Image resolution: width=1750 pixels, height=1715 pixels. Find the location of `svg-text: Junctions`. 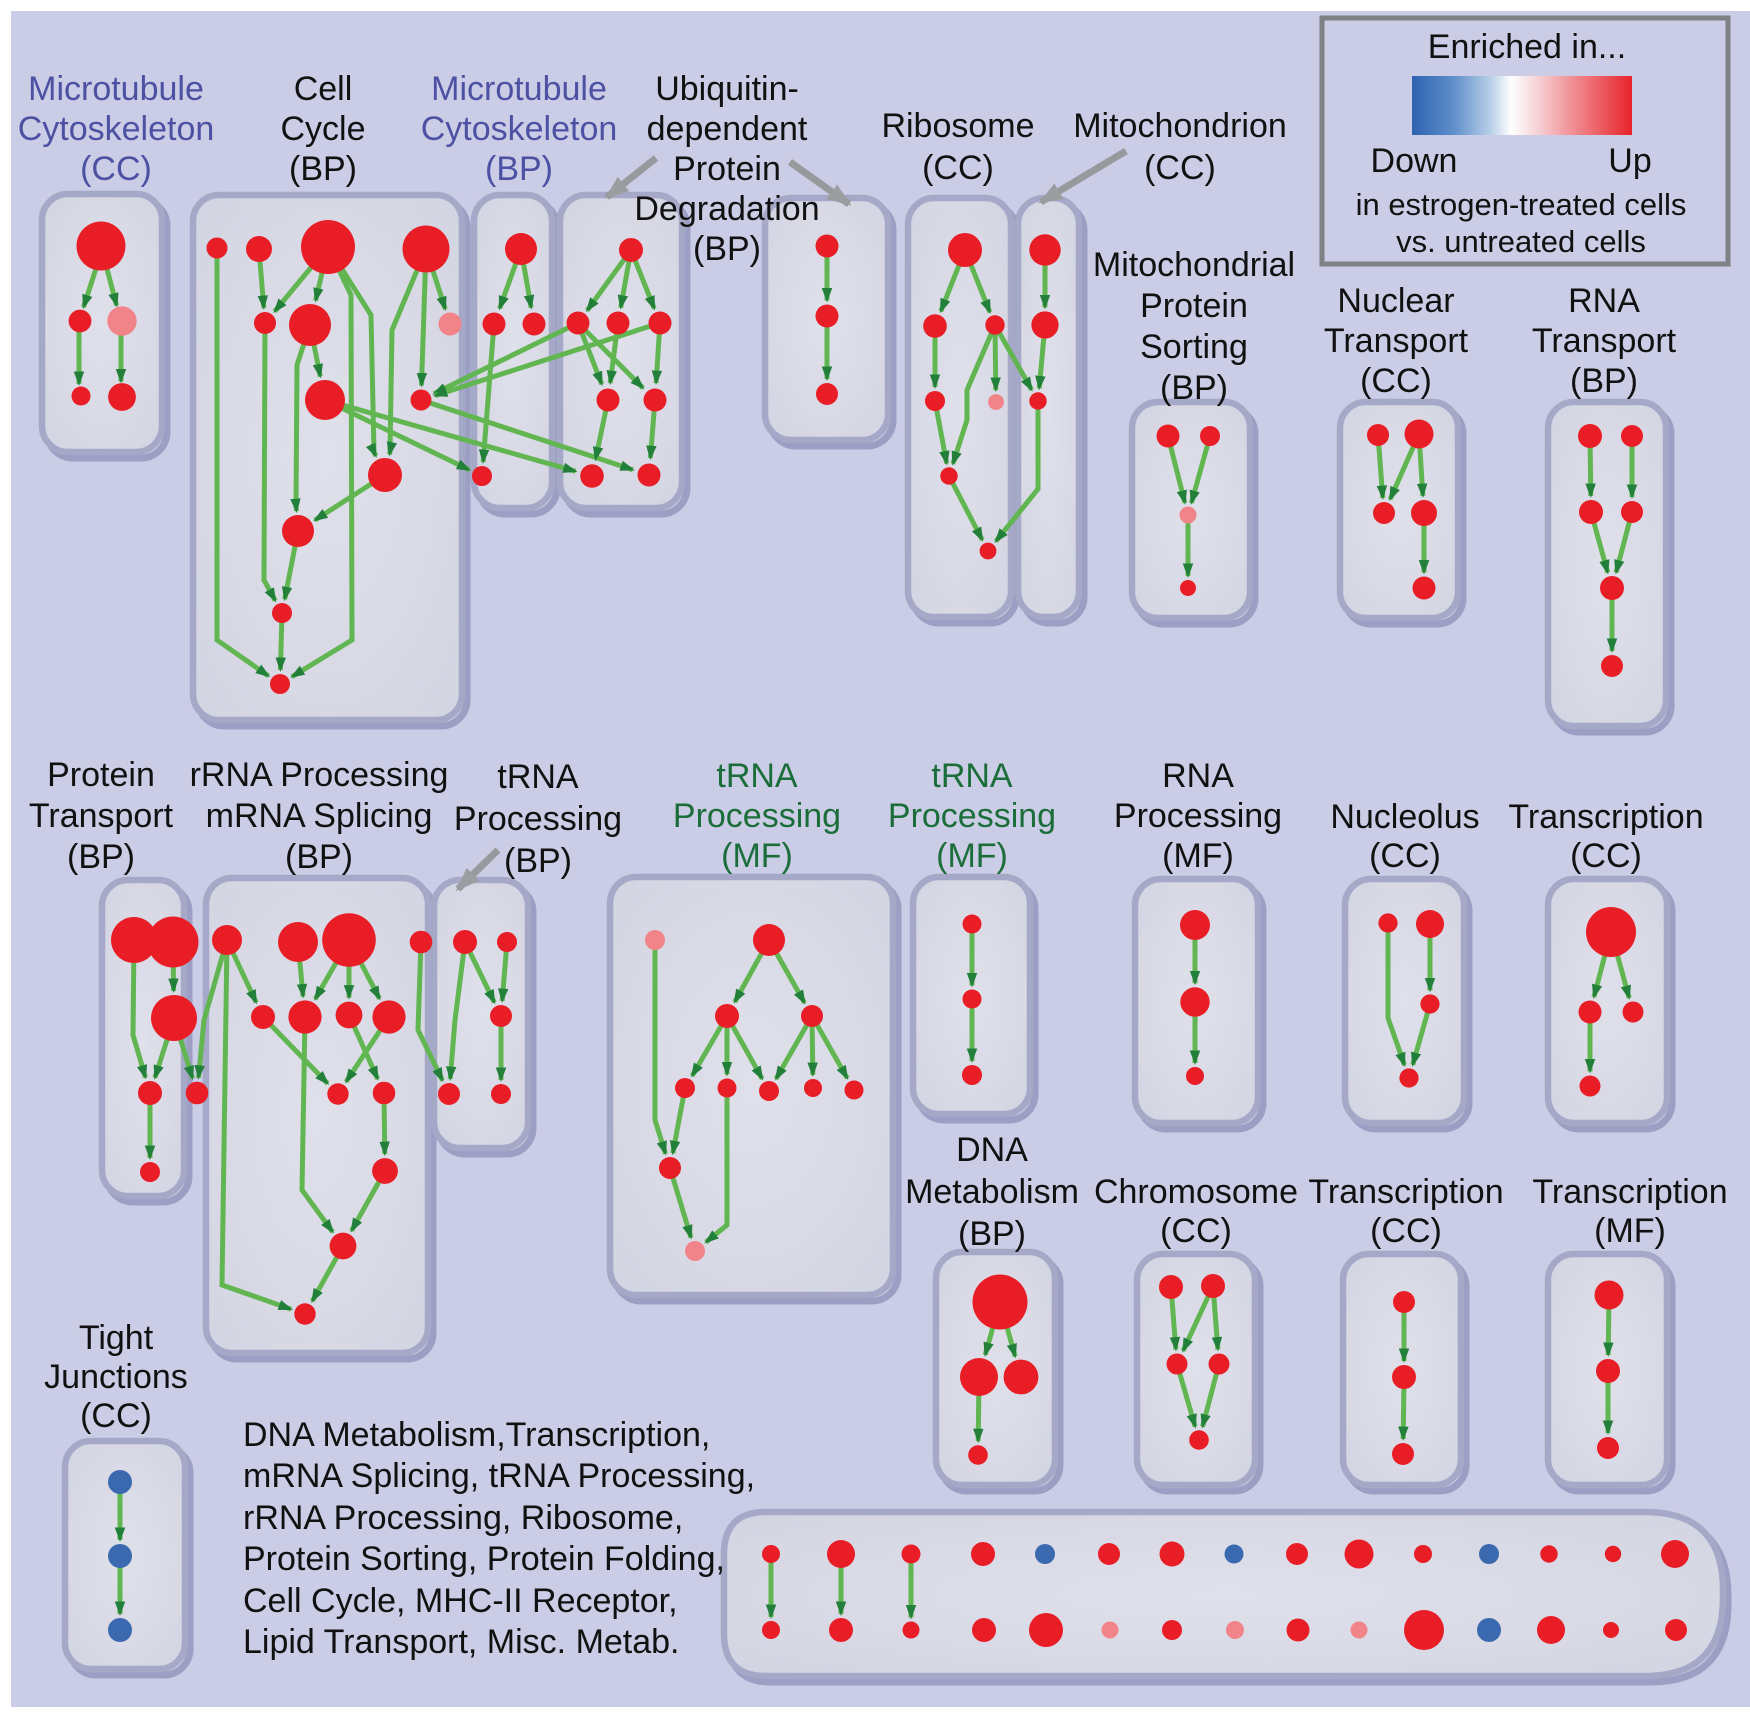

svg-text: Junctions is located at coordinates (116, 1377).